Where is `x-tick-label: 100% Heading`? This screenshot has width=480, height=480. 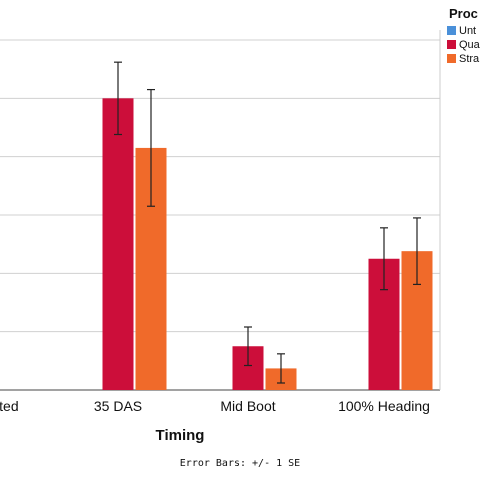
x-tick-label: 100% Heading is located at coordinates (384, 406).